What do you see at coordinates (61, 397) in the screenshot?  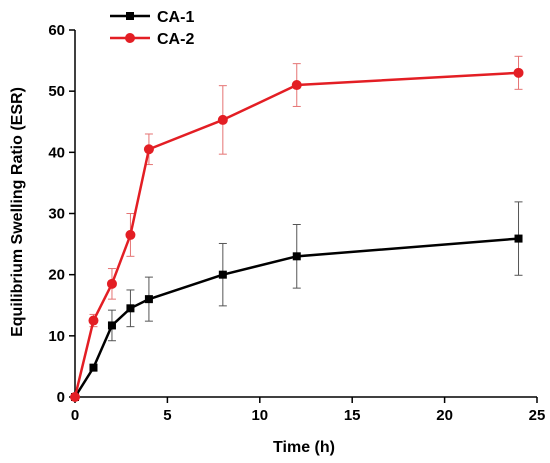 I see `y-tick-label: 0` at bounding box center [61, 397].